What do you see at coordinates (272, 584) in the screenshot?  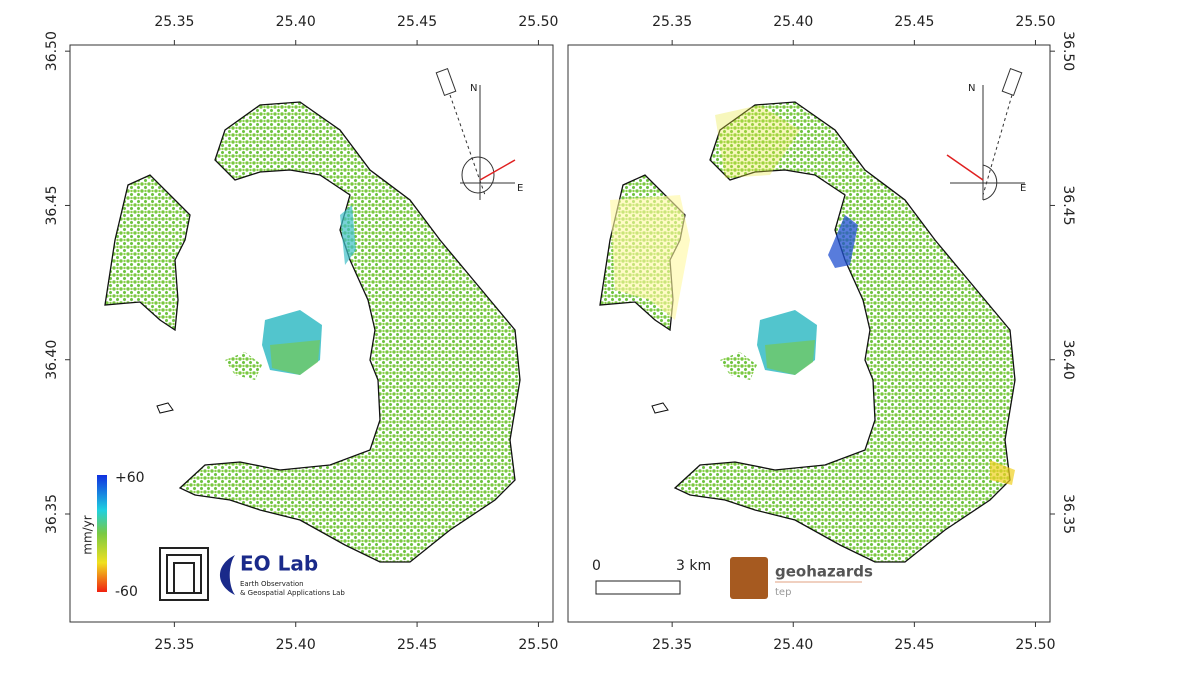 I see `eolab-subtitle: Earth Observation` at bounding box center [272, 584].